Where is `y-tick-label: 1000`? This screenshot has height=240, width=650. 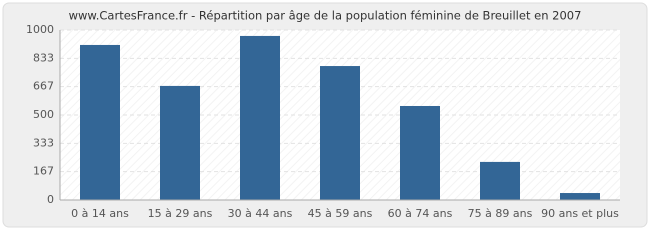 y-tick-label: 1000 is located at coordinates (40, 29).